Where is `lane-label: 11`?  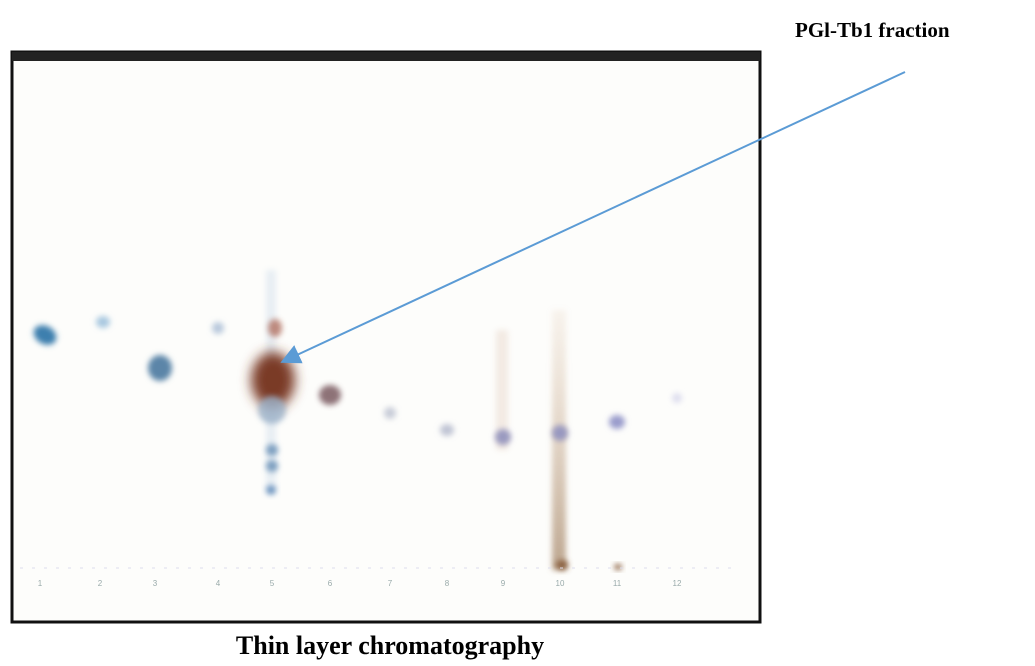
lane-label: 11 is located at coordinates (617, 583).